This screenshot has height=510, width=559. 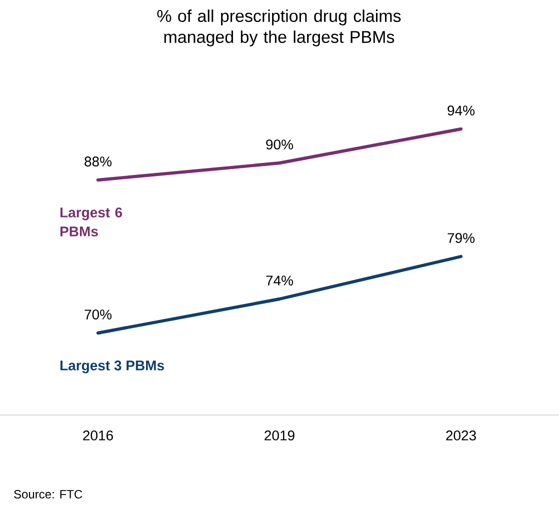 I want to click on x-tick-label: 2019, so click(x=279, y=435).